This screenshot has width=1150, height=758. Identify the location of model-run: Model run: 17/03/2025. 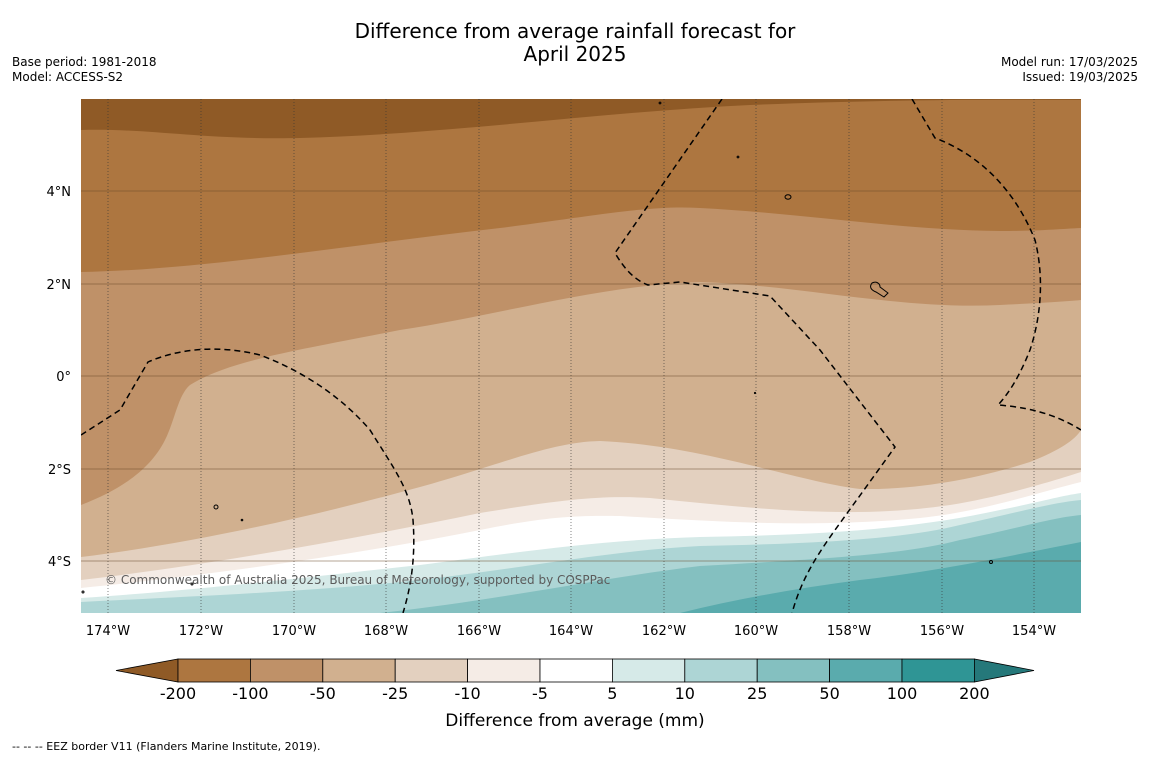
(1069, 62).